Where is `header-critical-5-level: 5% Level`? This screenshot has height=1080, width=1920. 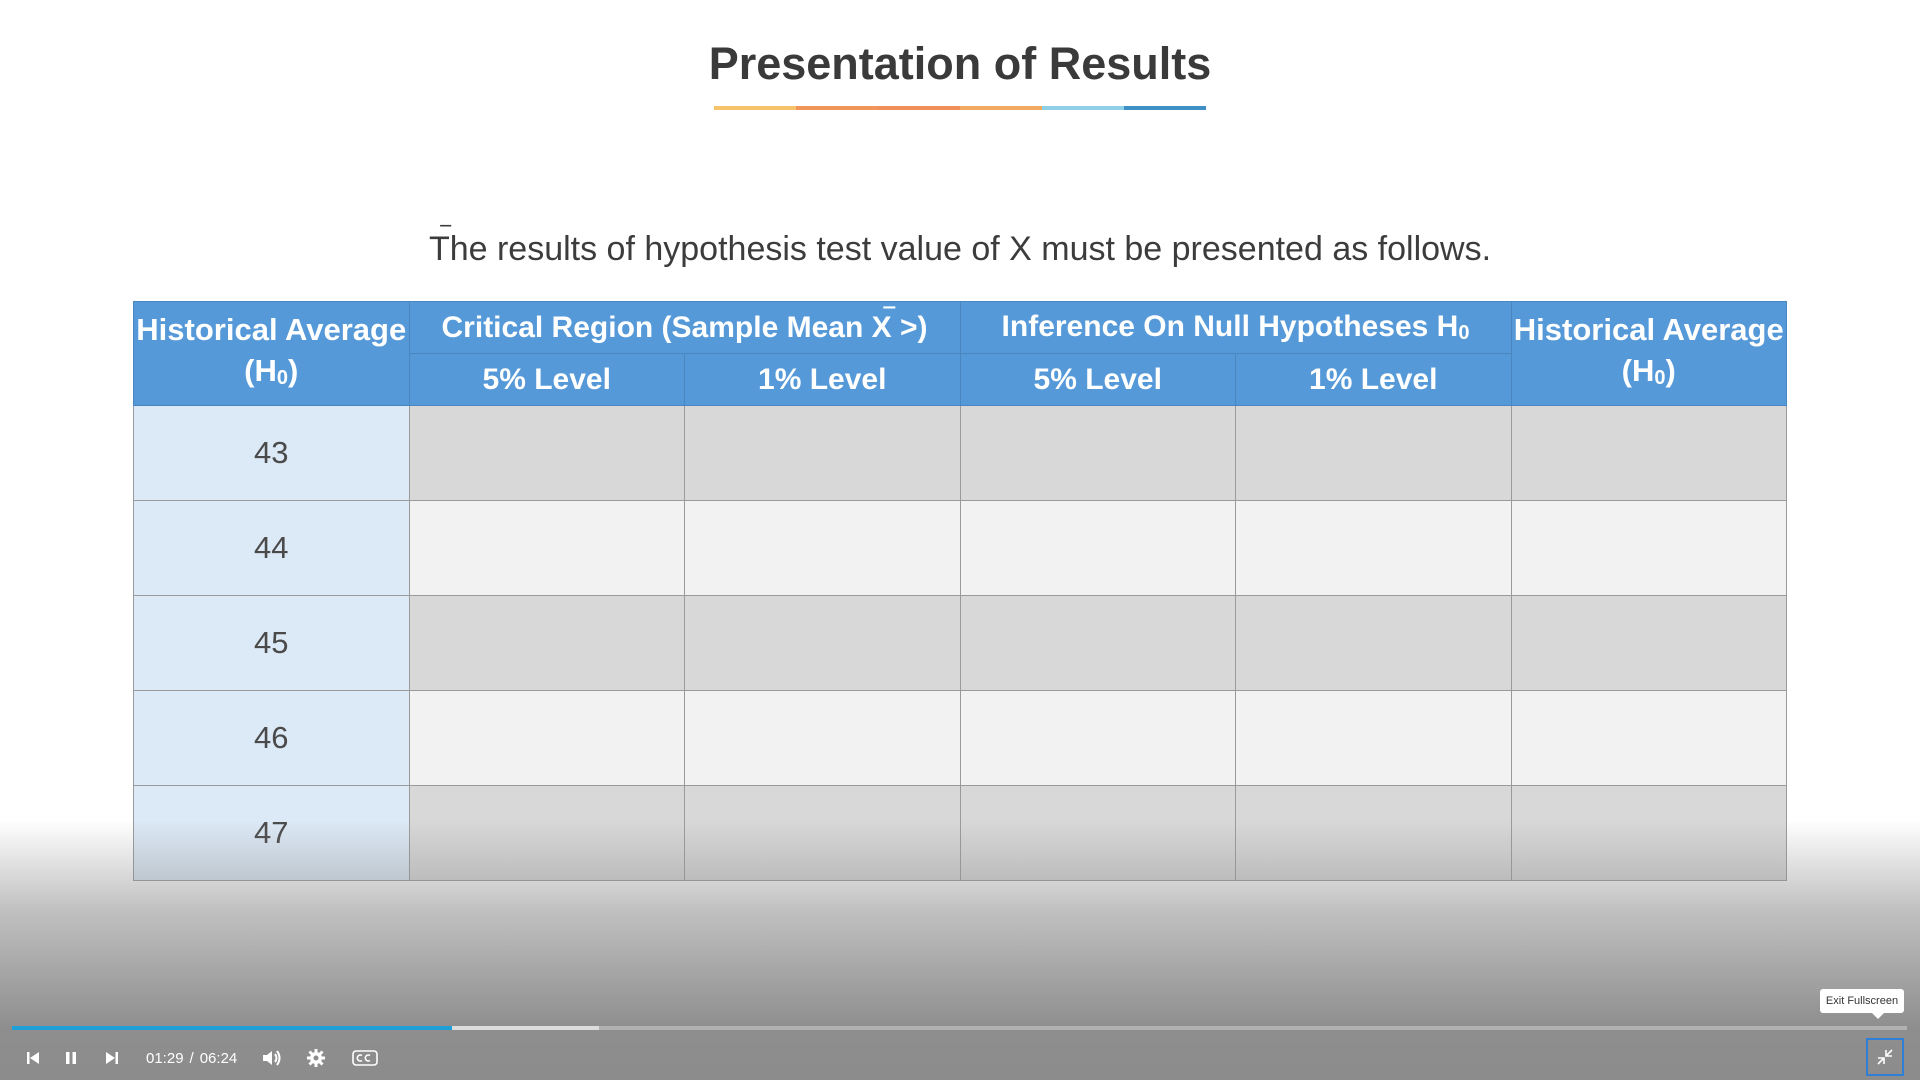 header-critical-5-level: 5% Level is located at coordinates (546, 379).